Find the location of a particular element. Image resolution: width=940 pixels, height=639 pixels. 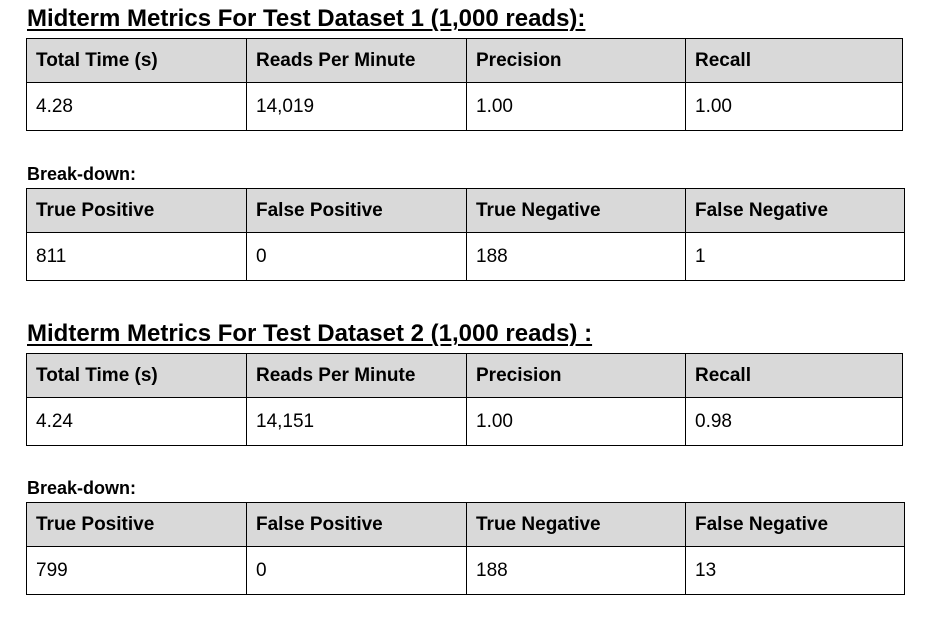

value-false-negative: 13 is located at coordinates (795, 570).